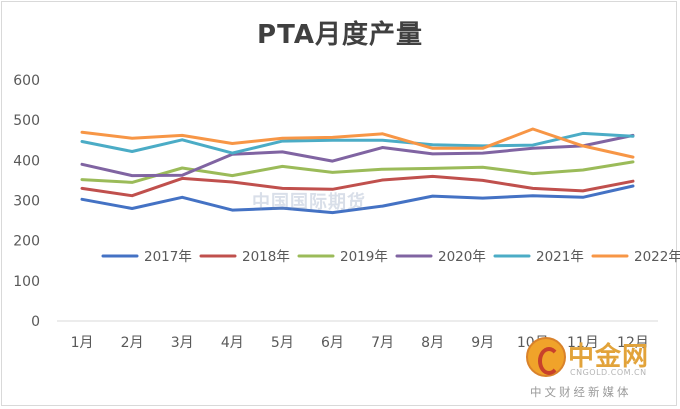 Image resolution: width=680 pixels, height=409 pixels. I want to click on y-tick-label: 300, so click(26, 202).